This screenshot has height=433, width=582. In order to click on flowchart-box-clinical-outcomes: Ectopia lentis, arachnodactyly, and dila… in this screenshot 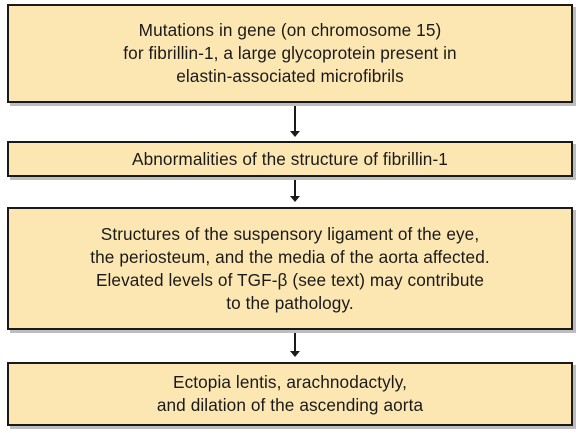, I will do `click(290, 394)`.